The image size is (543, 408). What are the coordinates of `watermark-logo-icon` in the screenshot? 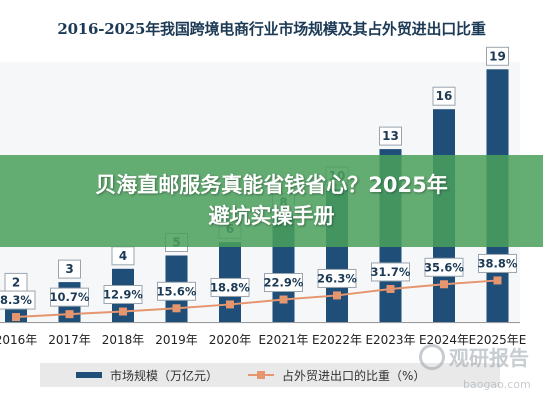 It's located at (432, 357).